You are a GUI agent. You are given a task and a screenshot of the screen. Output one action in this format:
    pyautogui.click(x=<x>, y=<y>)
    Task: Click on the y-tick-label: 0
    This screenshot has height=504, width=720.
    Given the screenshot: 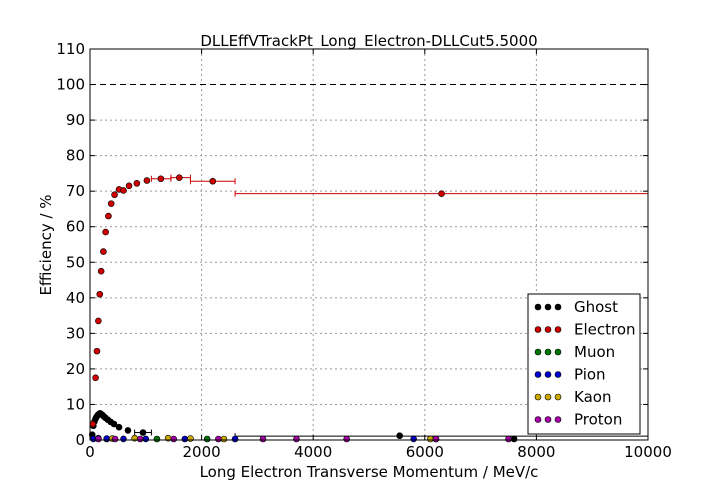 What is the action you would take?
    pyautogui.click(x=80, y=440)
    